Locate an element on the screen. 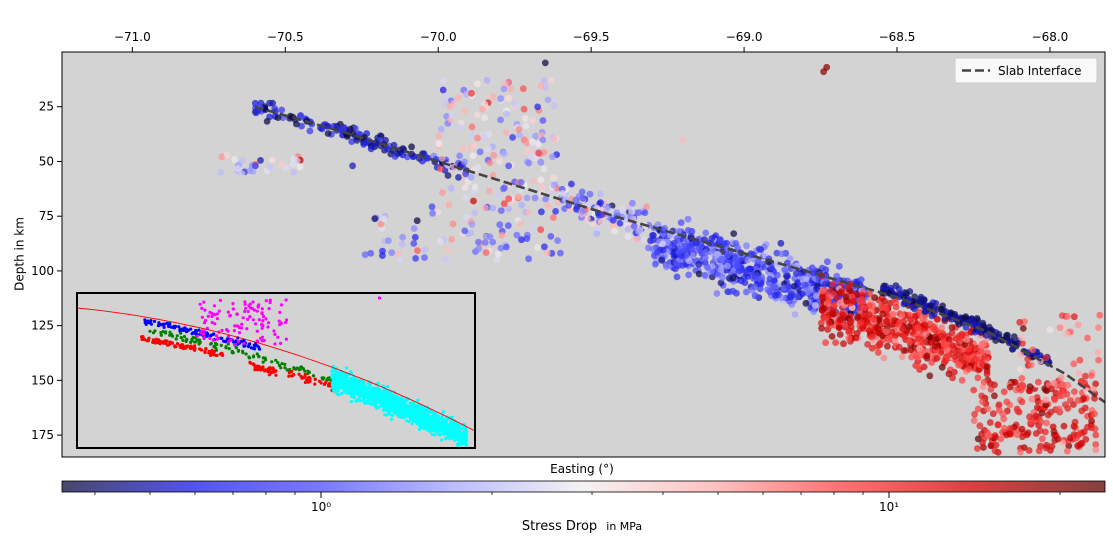  x-tick-label: −70.0 is located at coordinates (438, 37).